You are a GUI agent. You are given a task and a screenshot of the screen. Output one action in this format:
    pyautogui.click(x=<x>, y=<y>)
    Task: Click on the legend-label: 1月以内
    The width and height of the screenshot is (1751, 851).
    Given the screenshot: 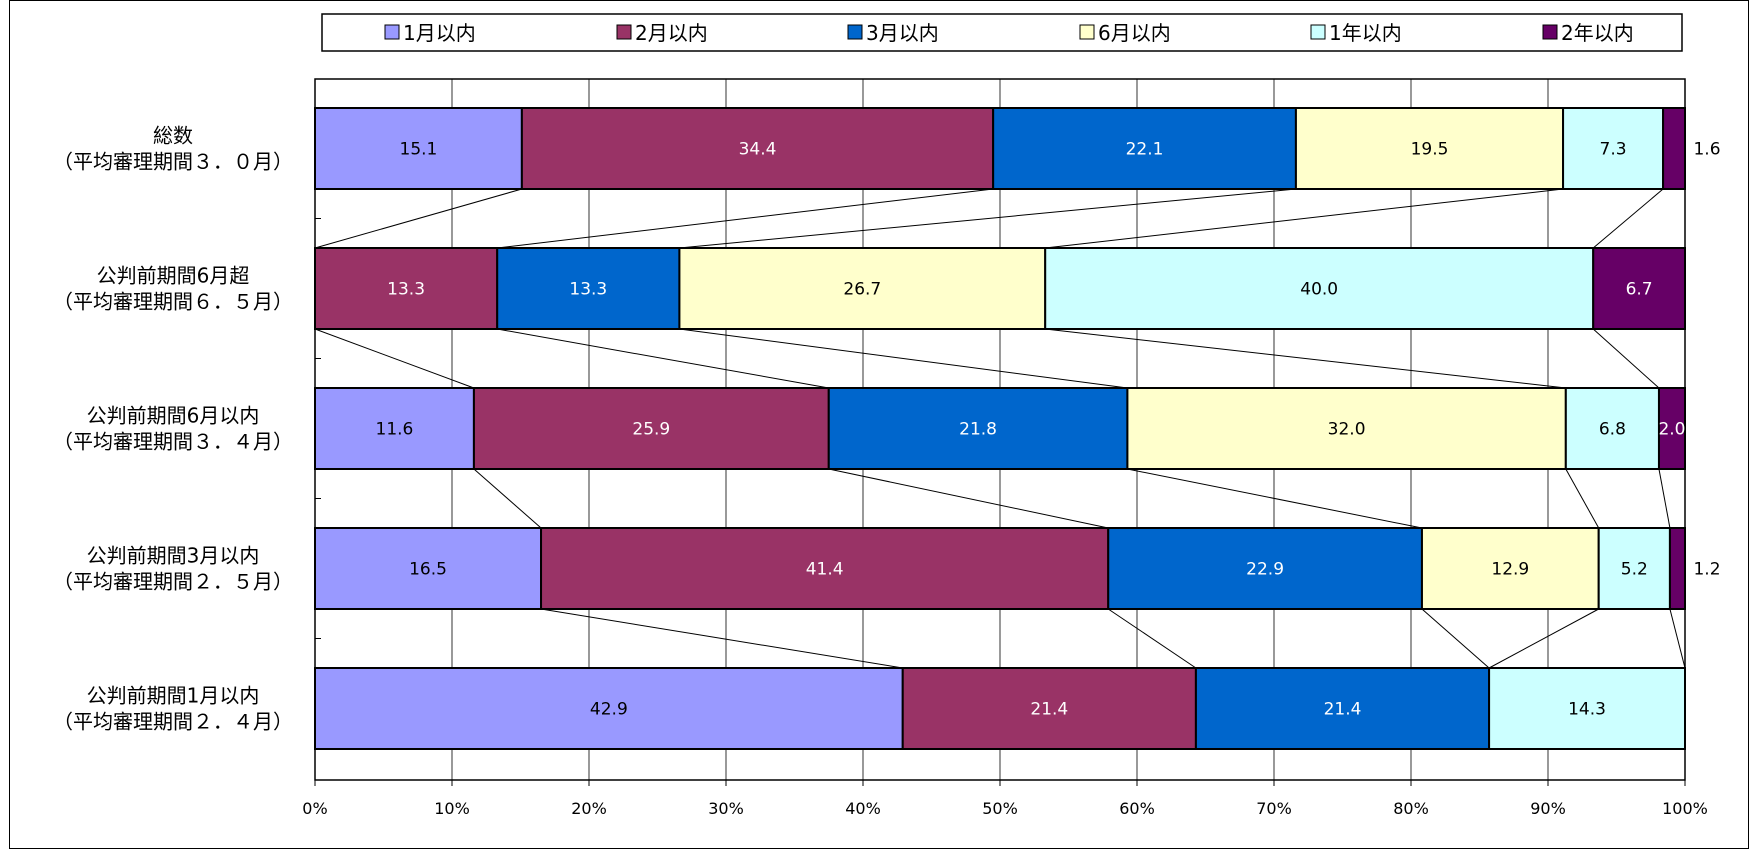 What is the action you would take?
    pyautogui.click(x=439, y=33)
    